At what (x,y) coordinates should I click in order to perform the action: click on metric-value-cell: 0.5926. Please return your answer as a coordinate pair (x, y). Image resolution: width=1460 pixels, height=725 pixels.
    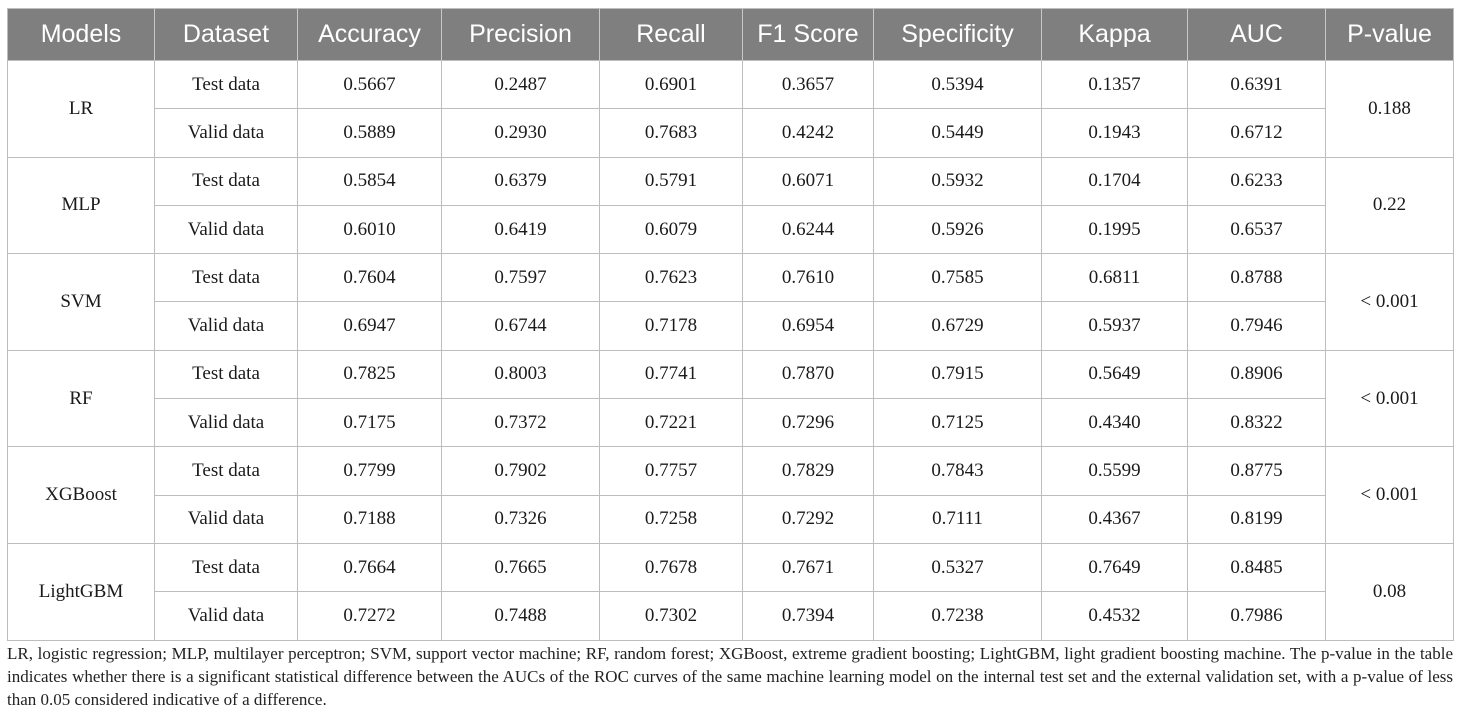
    Looking at the image, I should click on (957, 229).